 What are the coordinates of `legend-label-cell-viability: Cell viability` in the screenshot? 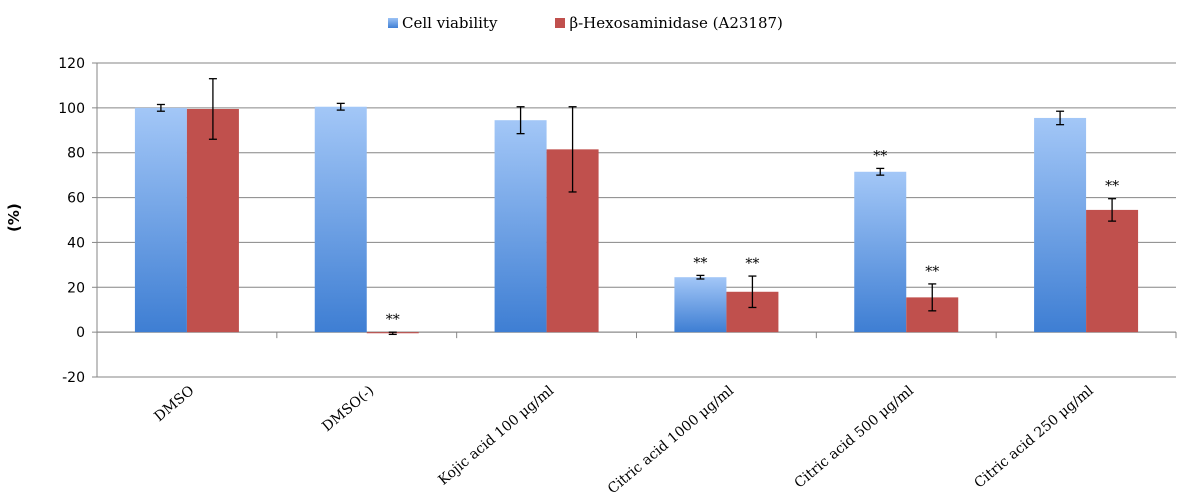 It's located at (450, 23).